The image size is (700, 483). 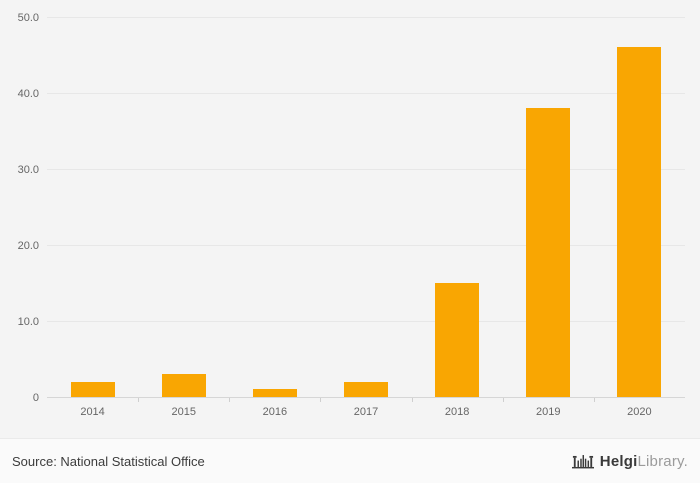 I want to click on x-axis-tick-label: 2014, so click(x=92, y=412).